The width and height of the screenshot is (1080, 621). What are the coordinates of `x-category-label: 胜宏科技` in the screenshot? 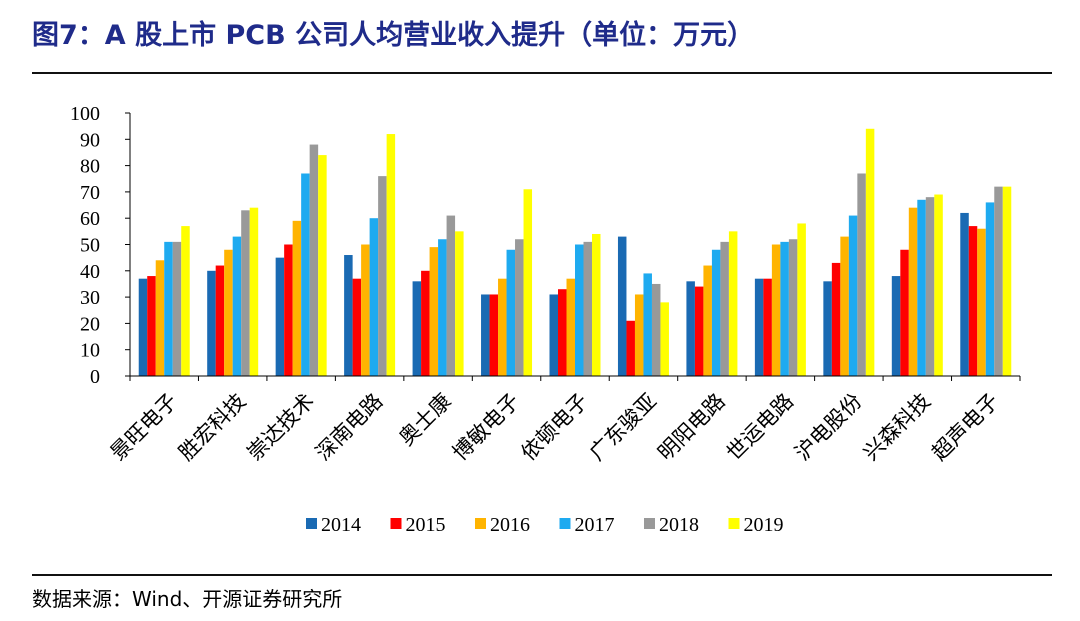 It's located at (212, 427).